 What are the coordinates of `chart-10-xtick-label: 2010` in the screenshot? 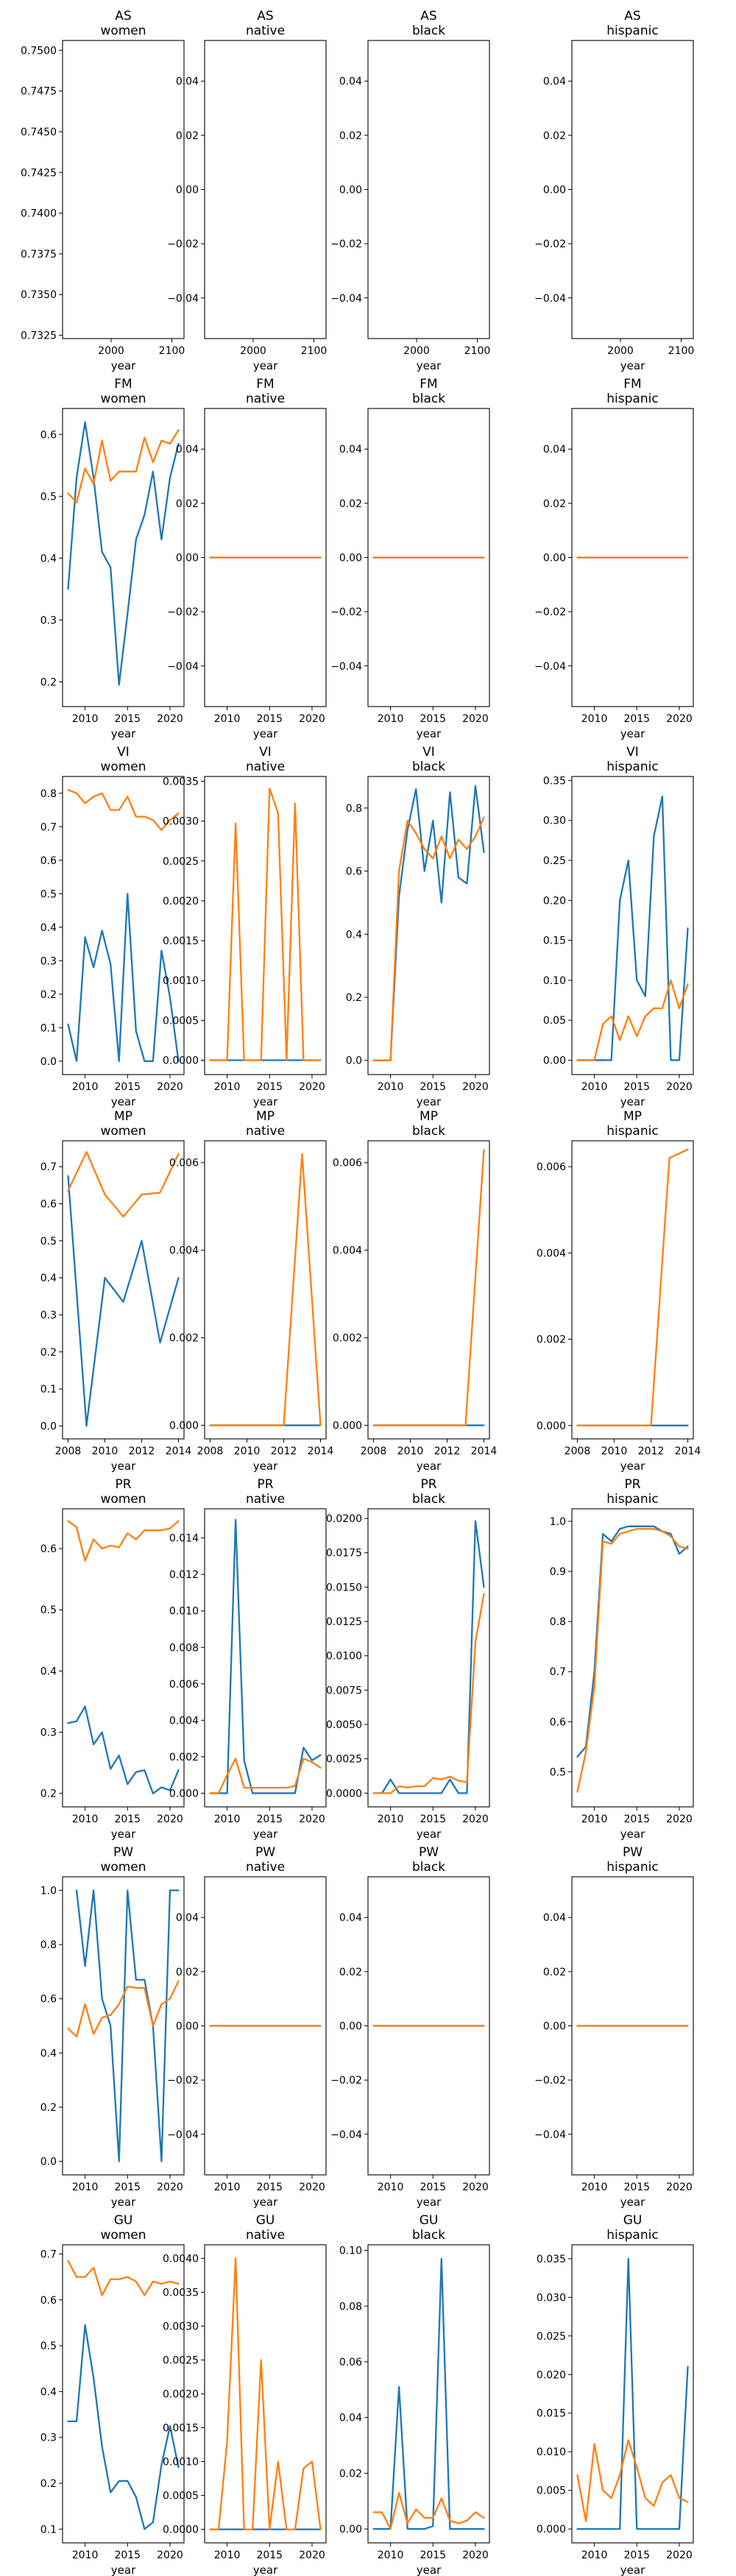 It's located at (391, 1087).